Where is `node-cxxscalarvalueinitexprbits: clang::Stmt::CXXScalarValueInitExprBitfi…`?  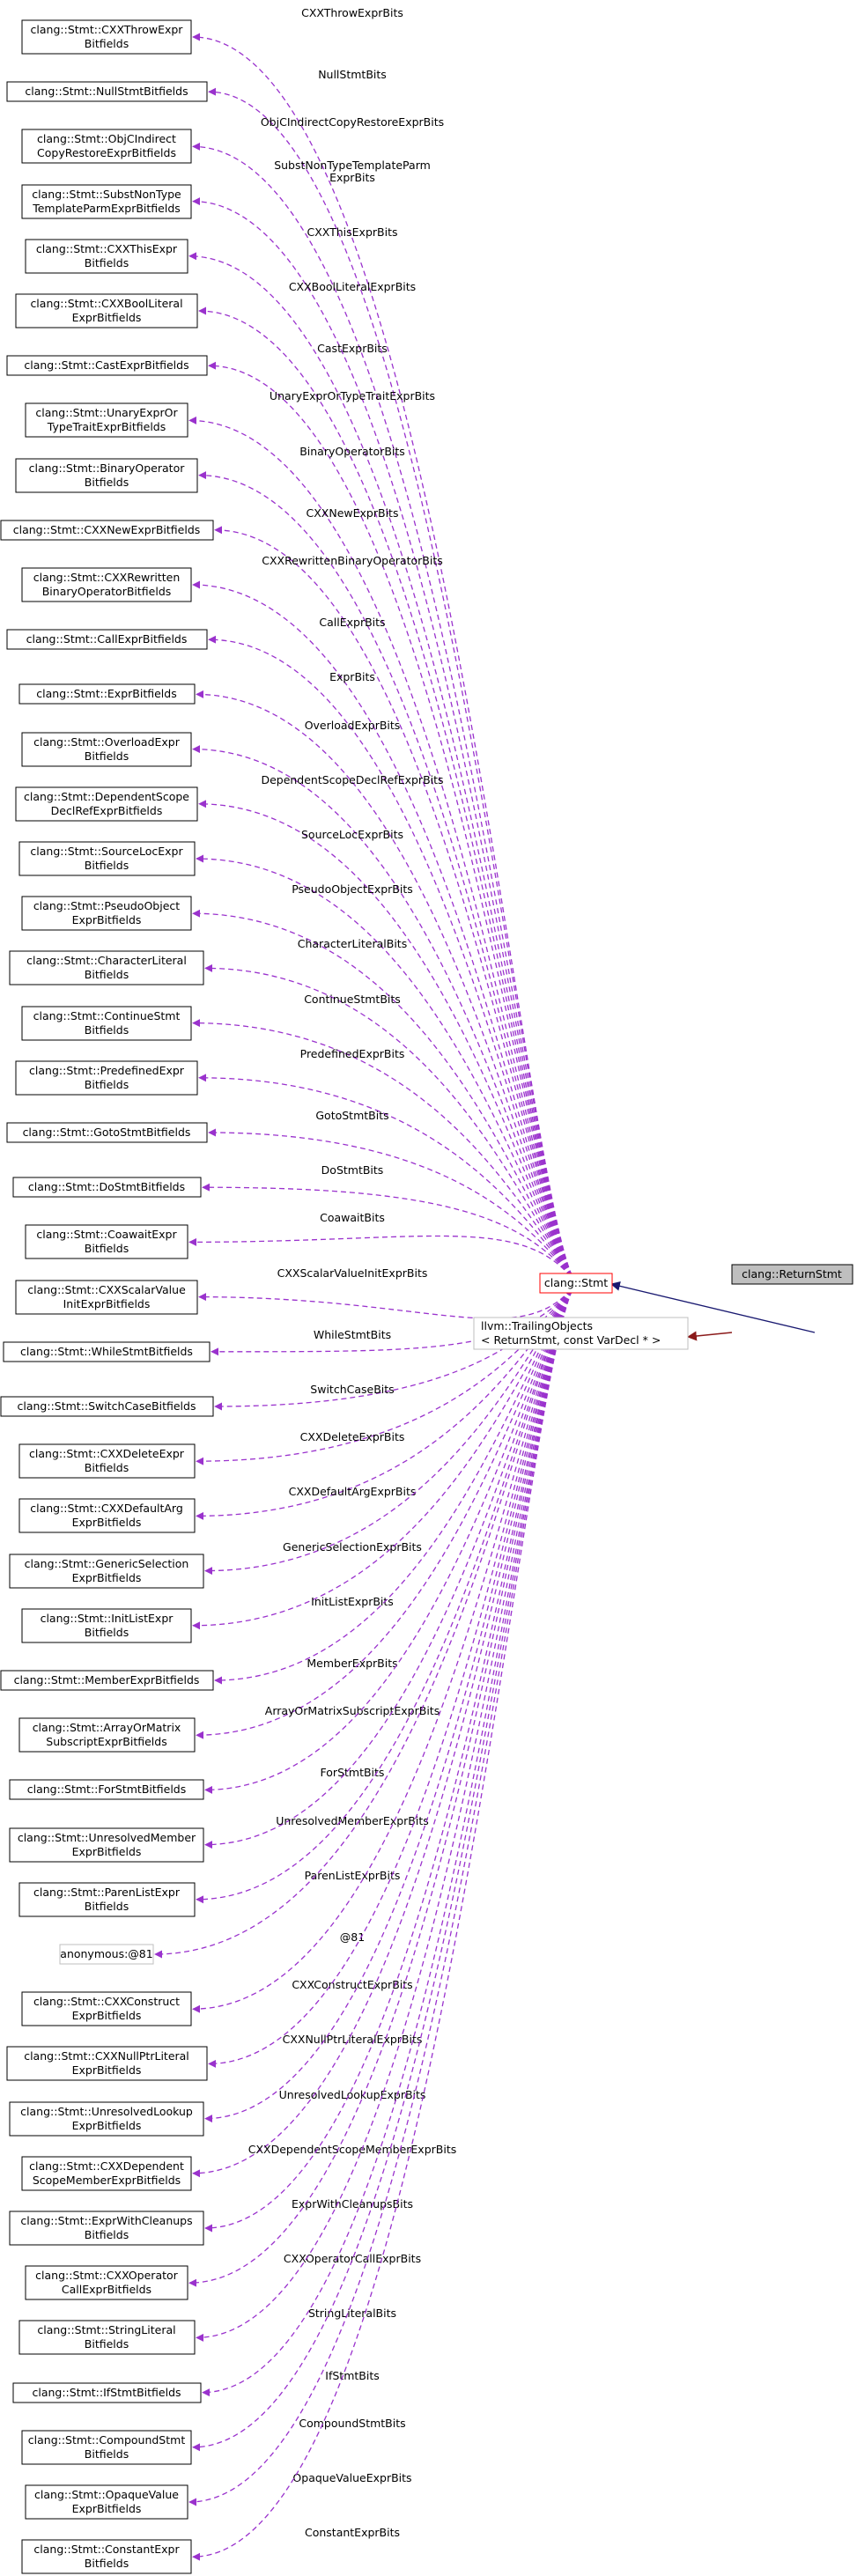
node-cxxscalarvalueinitexprbits: clang::Stmt::CXXScalarValueInitExprBitfi… is located at coordinates (106, 1297).